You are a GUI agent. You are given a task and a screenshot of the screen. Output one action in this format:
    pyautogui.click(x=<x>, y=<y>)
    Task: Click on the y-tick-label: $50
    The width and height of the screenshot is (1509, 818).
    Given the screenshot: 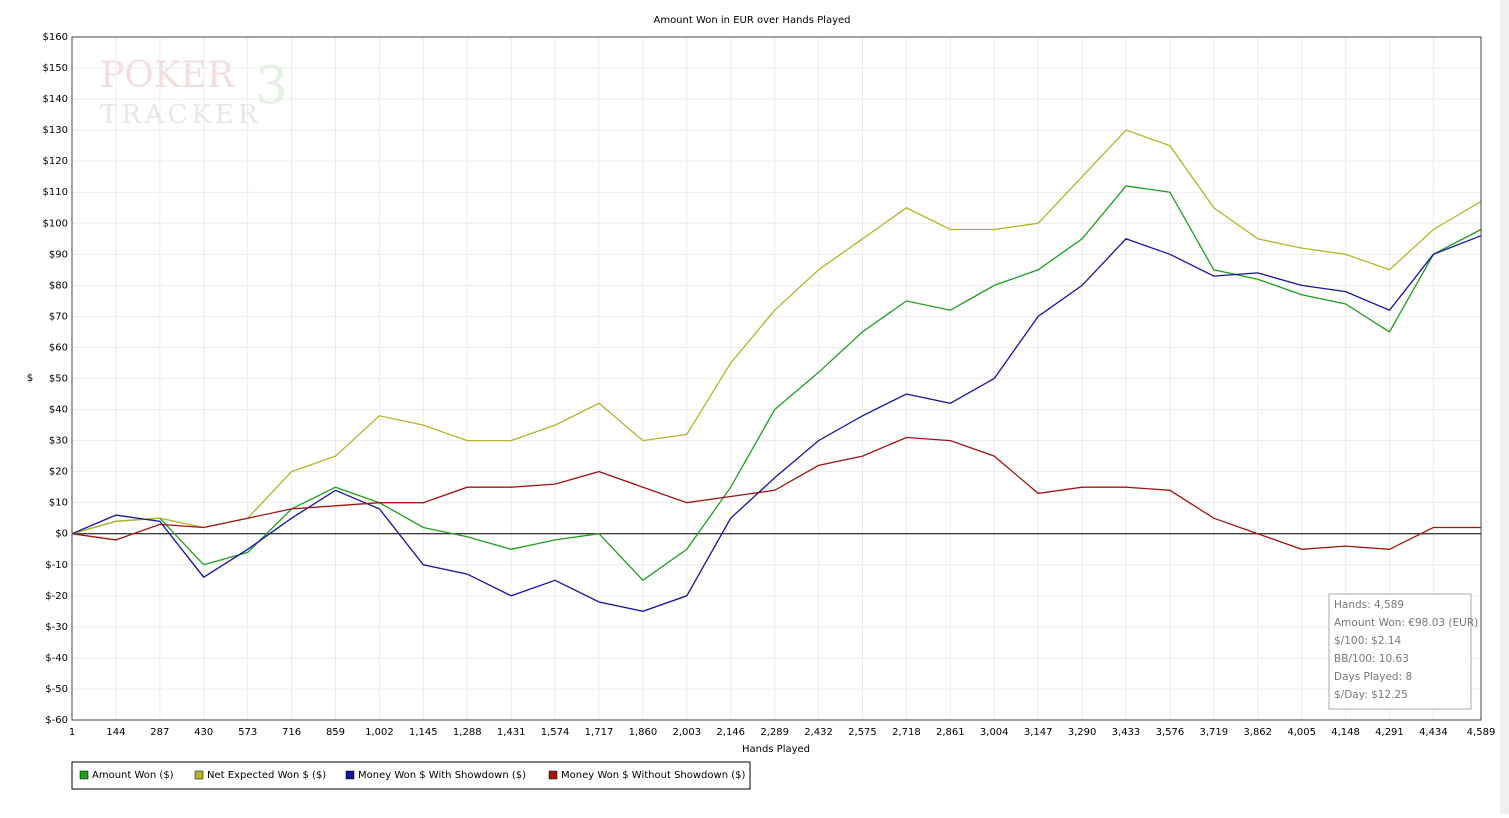 What is the action you would take?
    pyautogui.click(x=58, y=379)
    